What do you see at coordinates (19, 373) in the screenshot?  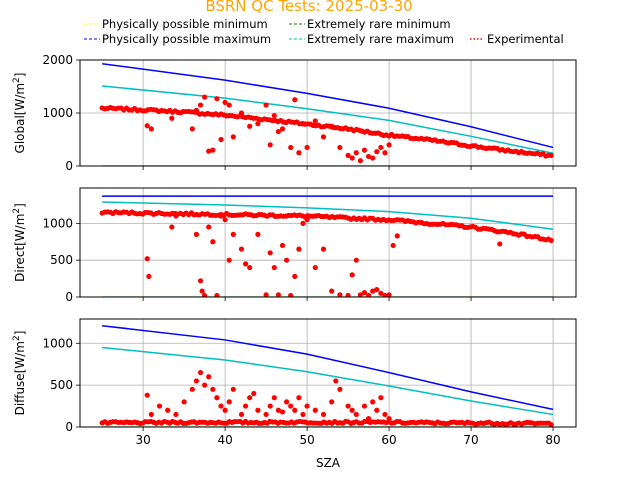 I see `y-axis-label-diffuse: Diffuse[W/m2]` at bounding box center [19, 373].